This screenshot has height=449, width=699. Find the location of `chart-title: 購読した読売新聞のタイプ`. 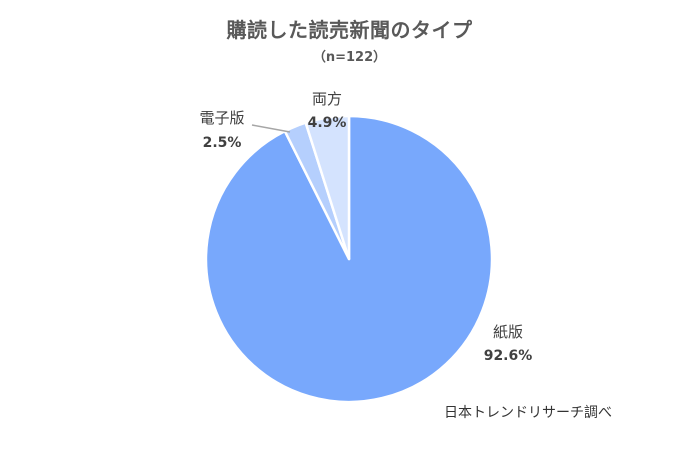

chart-title: 購読した読売新聞のタイプ is located at coordinates (349, 30).